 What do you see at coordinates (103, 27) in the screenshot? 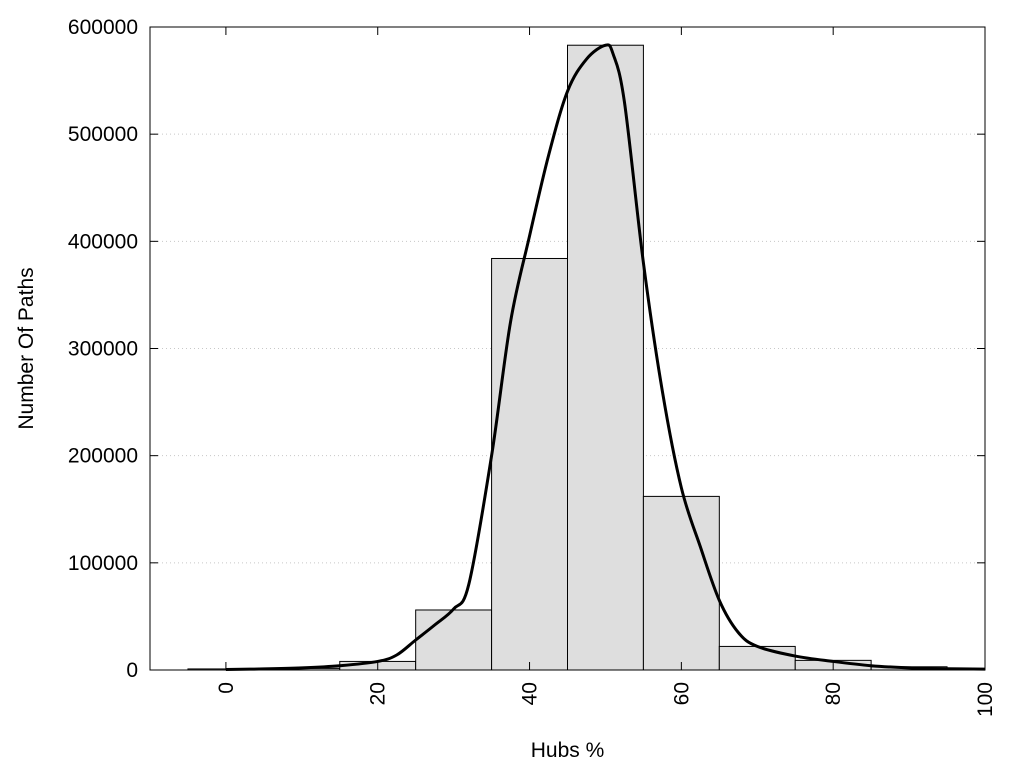
I see `y-tick-label: 600000` at bounding box center [103, 27].